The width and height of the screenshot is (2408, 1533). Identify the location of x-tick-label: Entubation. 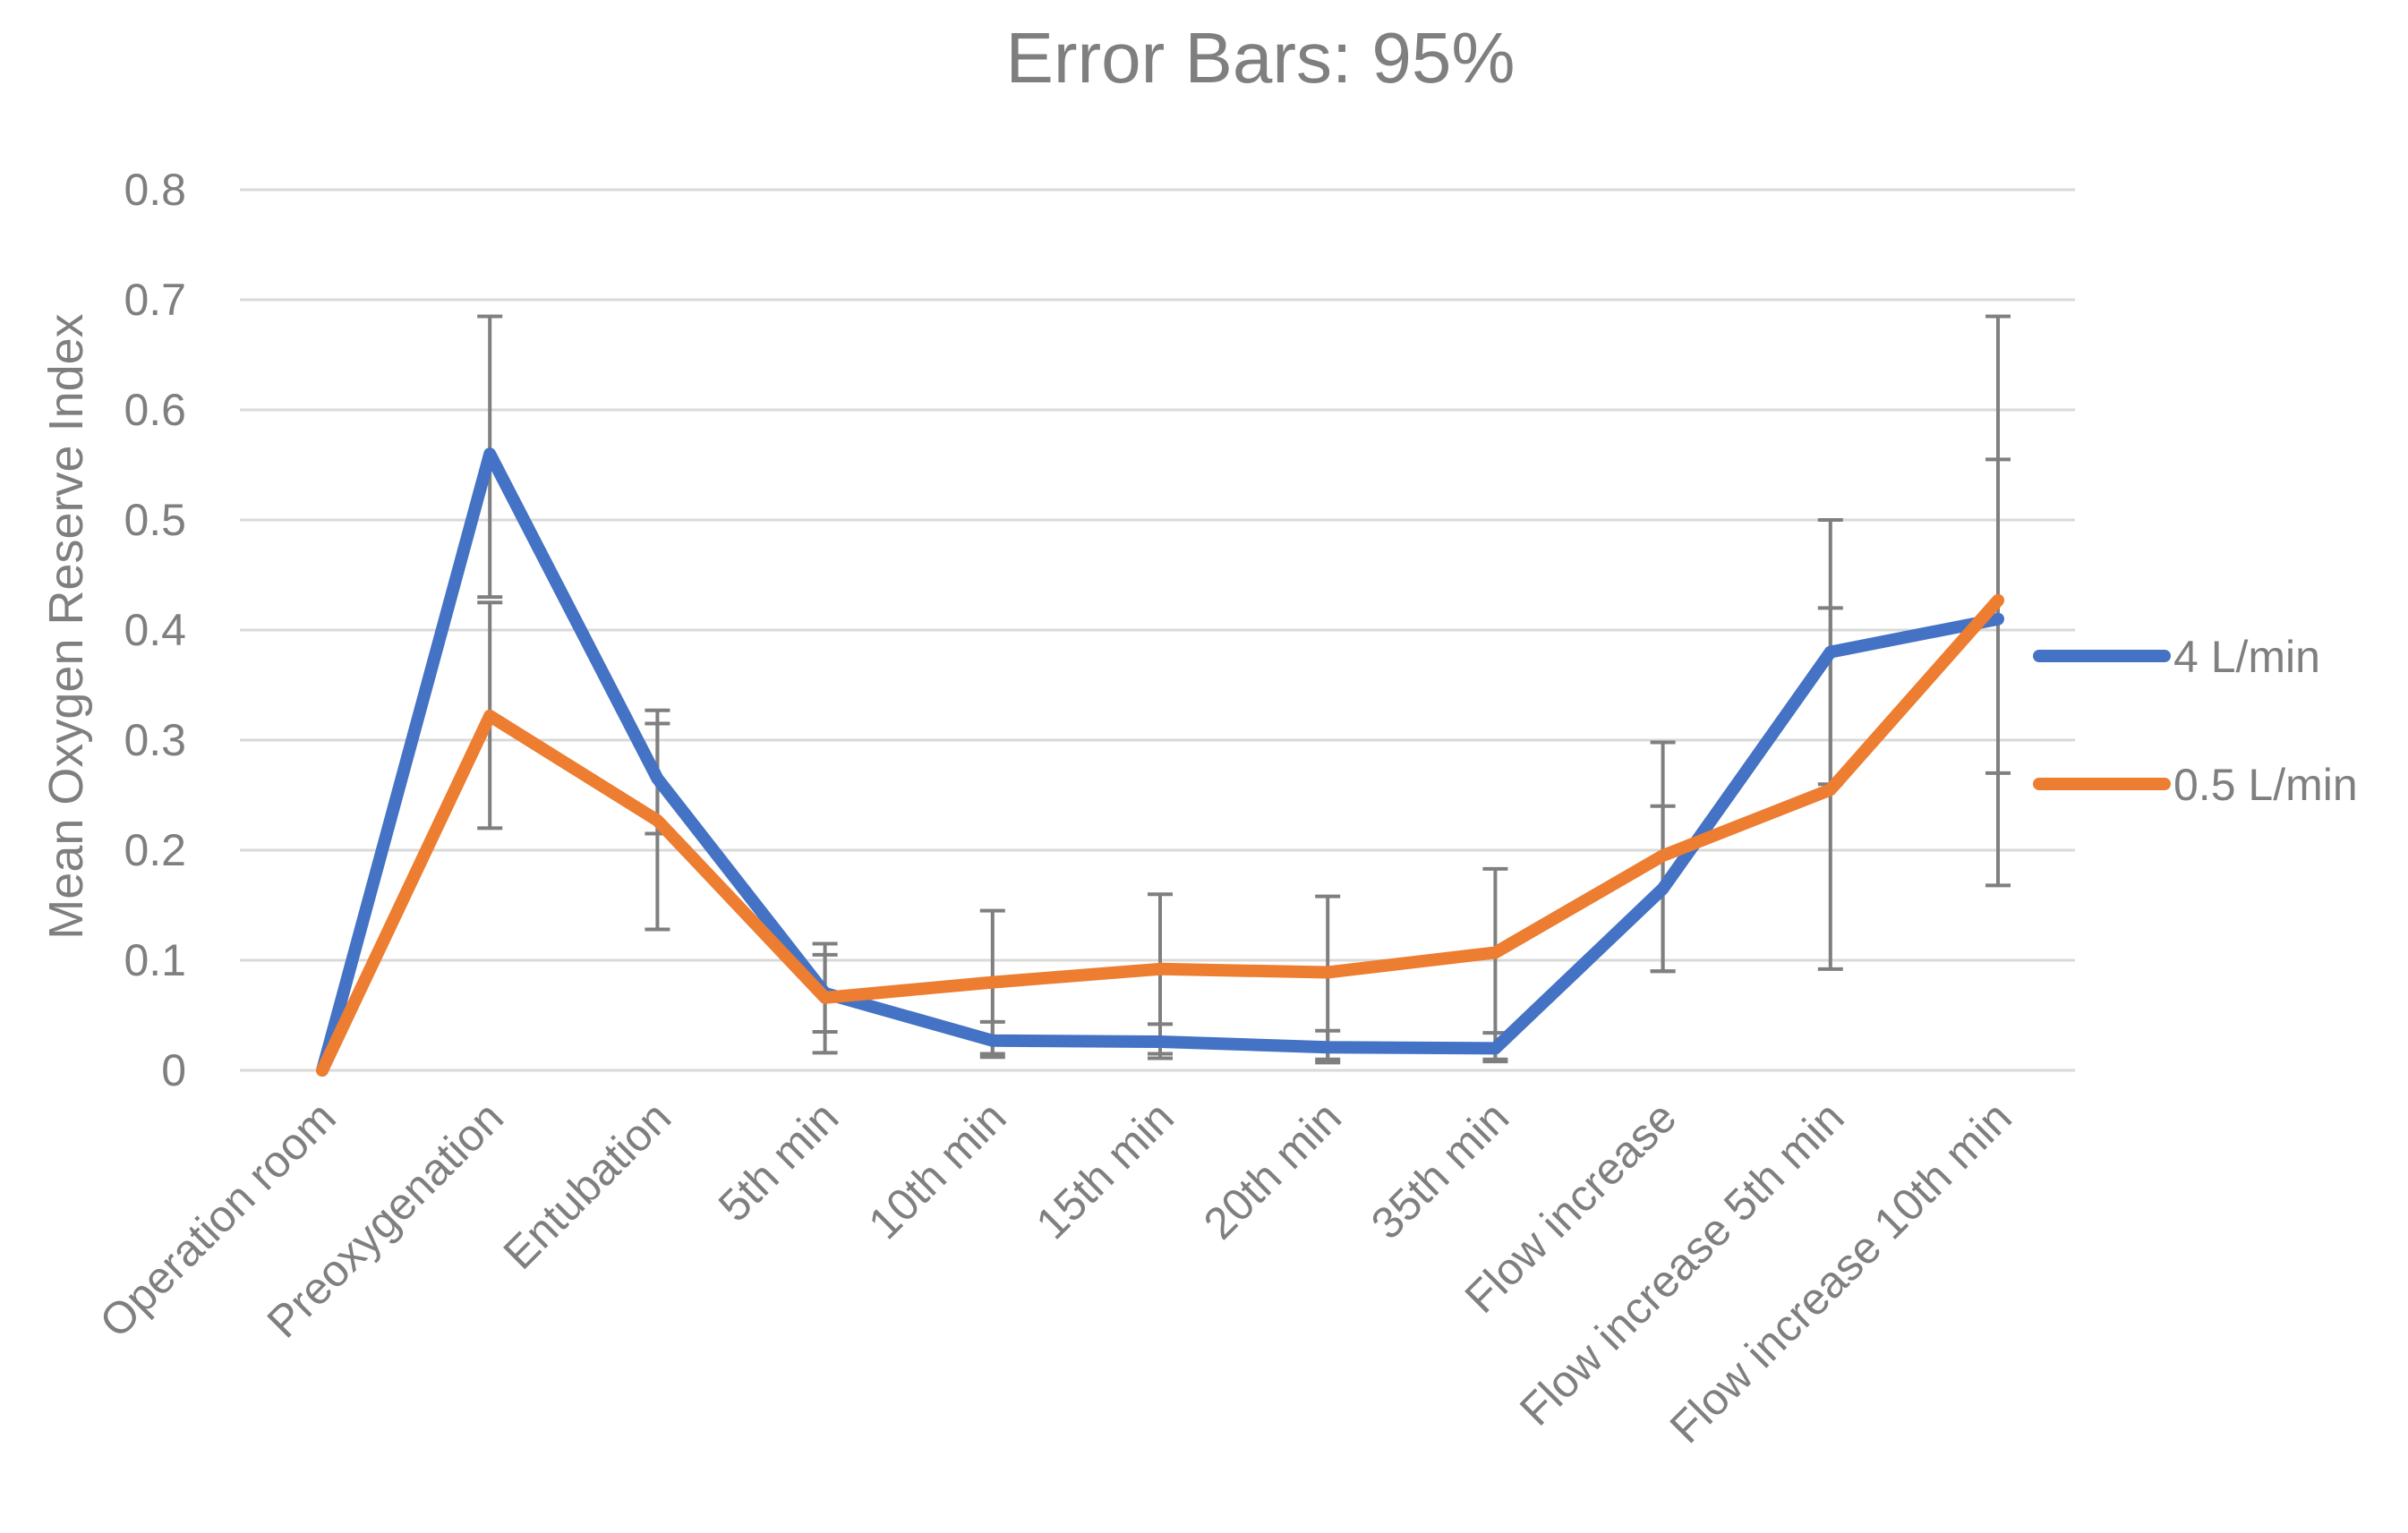
(587, 1185).